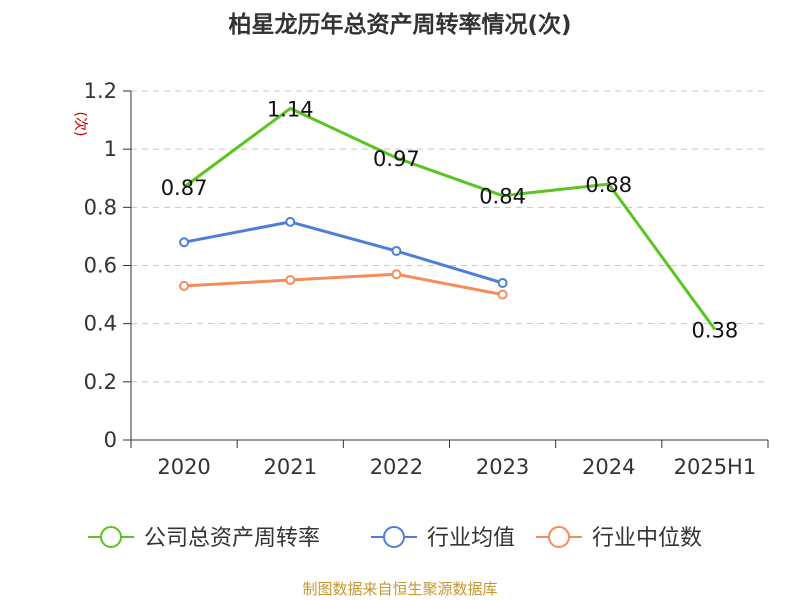  What do you see at coordinates (100, 207) in the screenshot?
I see `y-tick-label: 0.8` at bounding box center [100, 207].